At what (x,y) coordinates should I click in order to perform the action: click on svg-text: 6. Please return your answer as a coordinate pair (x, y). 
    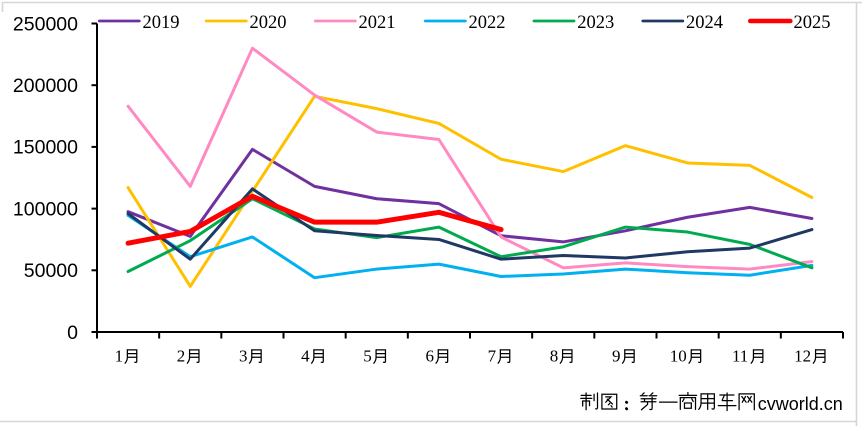
    Looking at the image, I should click on (429, 356).